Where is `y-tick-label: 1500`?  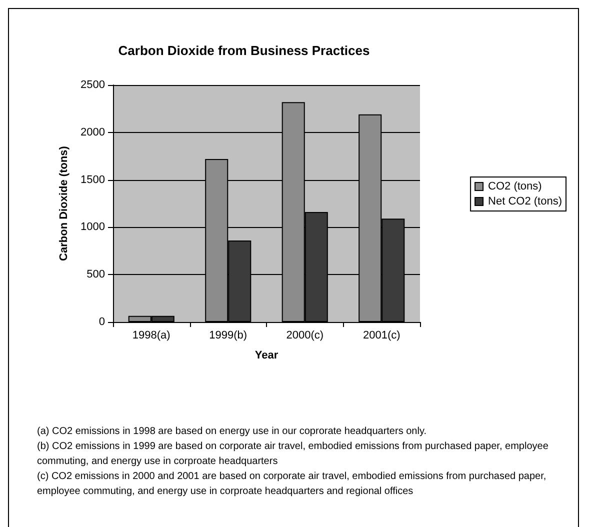 y-tick-label: 1500 is located at coordinates (92, 180).